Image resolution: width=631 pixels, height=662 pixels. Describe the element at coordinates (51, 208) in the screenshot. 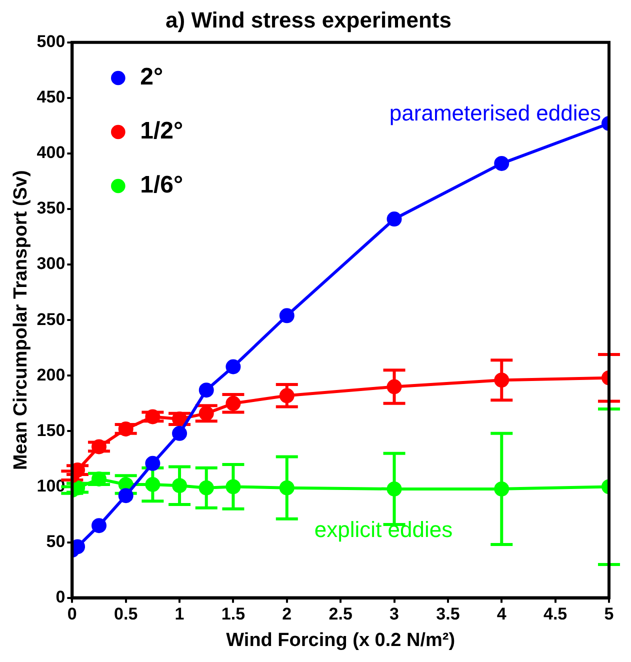

I see `y-tick-label: 350` at that location.